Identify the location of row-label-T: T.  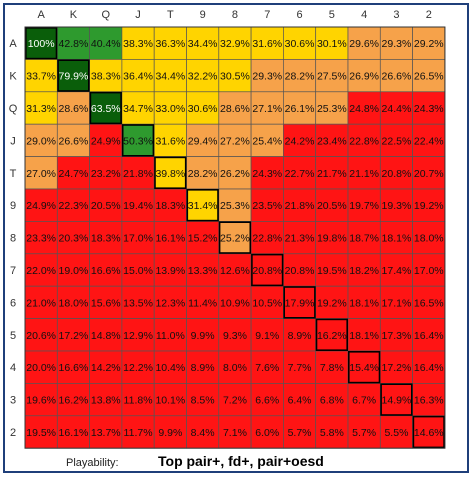
(13, 174).